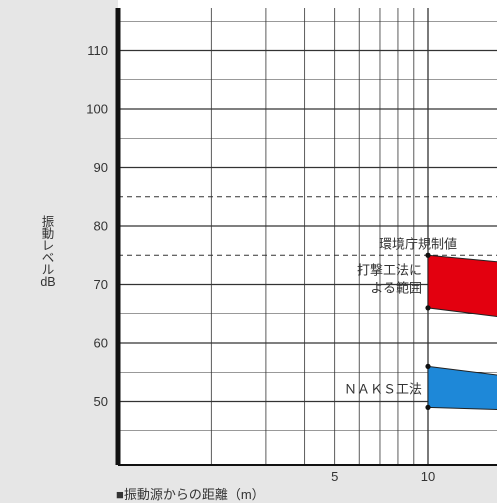  What do you see at coordinates (48, 270) in the screenshot?
I see `y-axis-label-line: ル` at bounding box center [48, 270].